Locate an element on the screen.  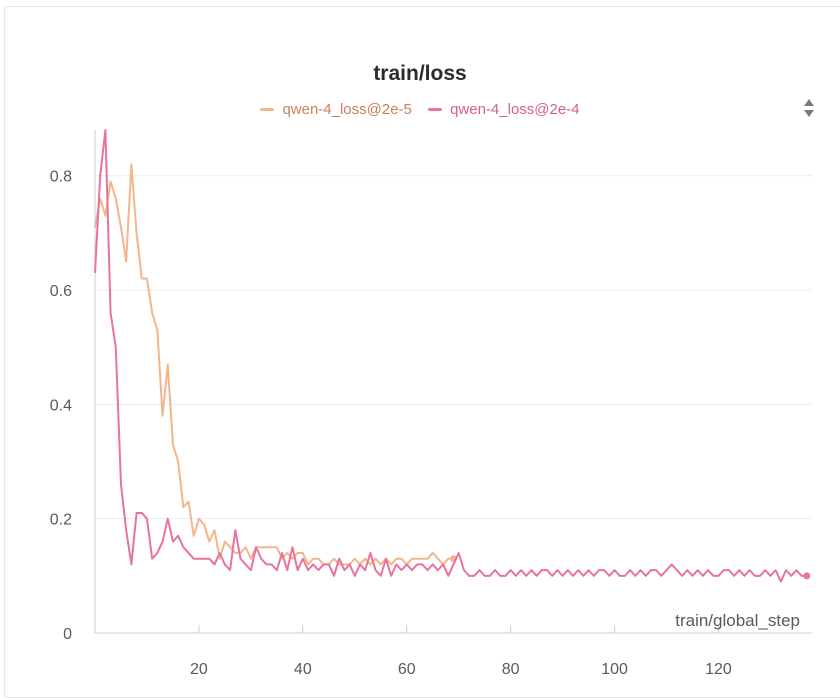
sort-up-down-icon is located at coordinates (809, 108).